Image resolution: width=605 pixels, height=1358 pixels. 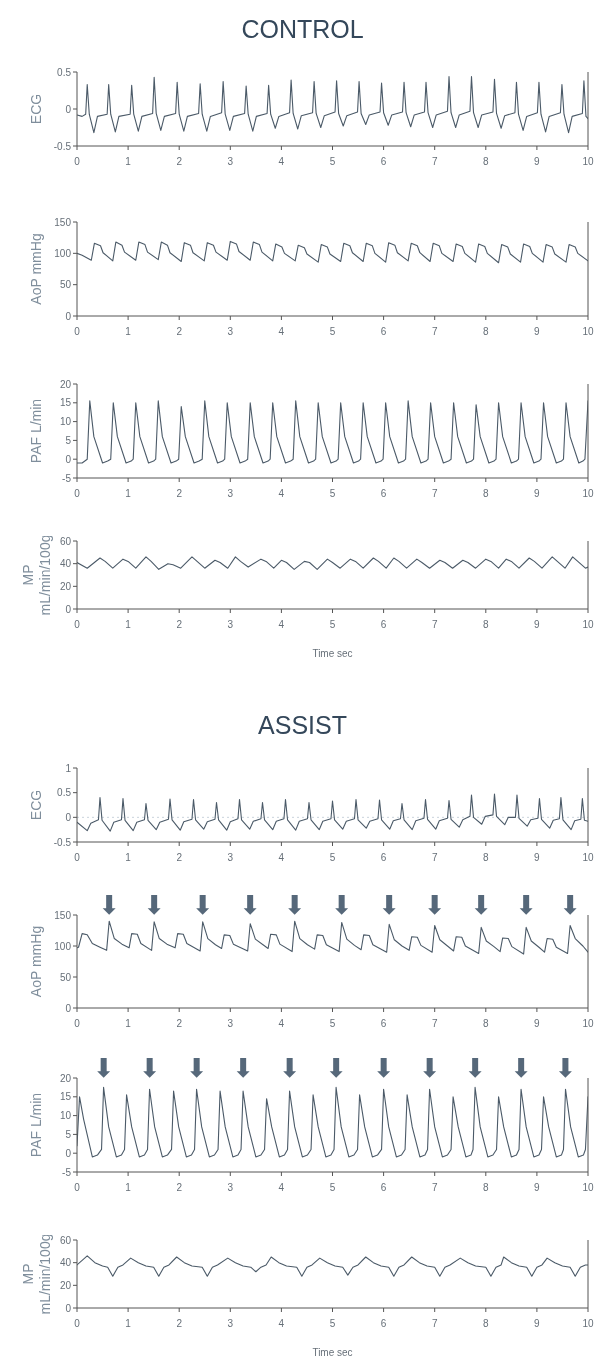 What do you see at coordinates (36, 109) in the screenshot?
I see `y-axis-title: ECG` at bounding box center [36, 109].